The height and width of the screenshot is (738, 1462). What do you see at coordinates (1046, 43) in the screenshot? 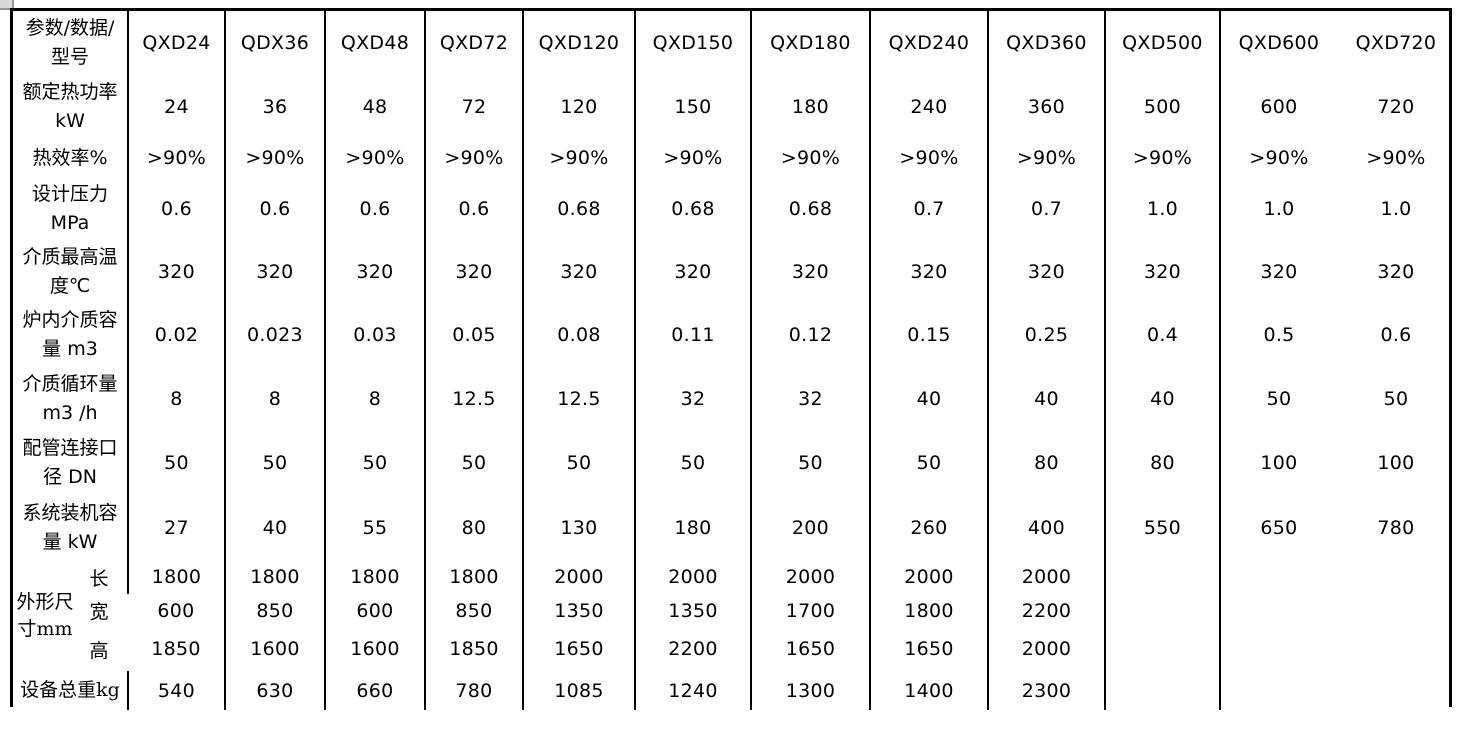
I see `model-header-cell: QXD360` at bounding box center [1046, 43].